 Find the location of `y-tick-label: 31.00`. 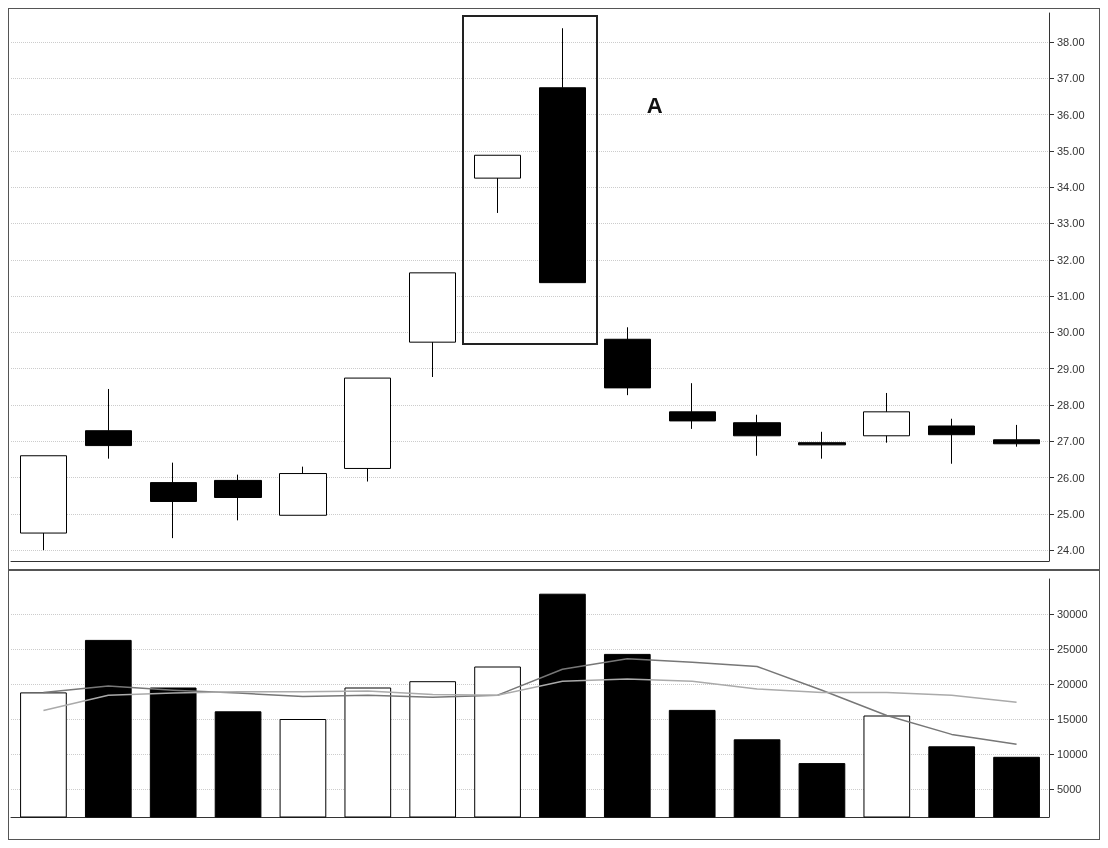

y-tick-label: 31.00 is located at coordinates (1071, 296).